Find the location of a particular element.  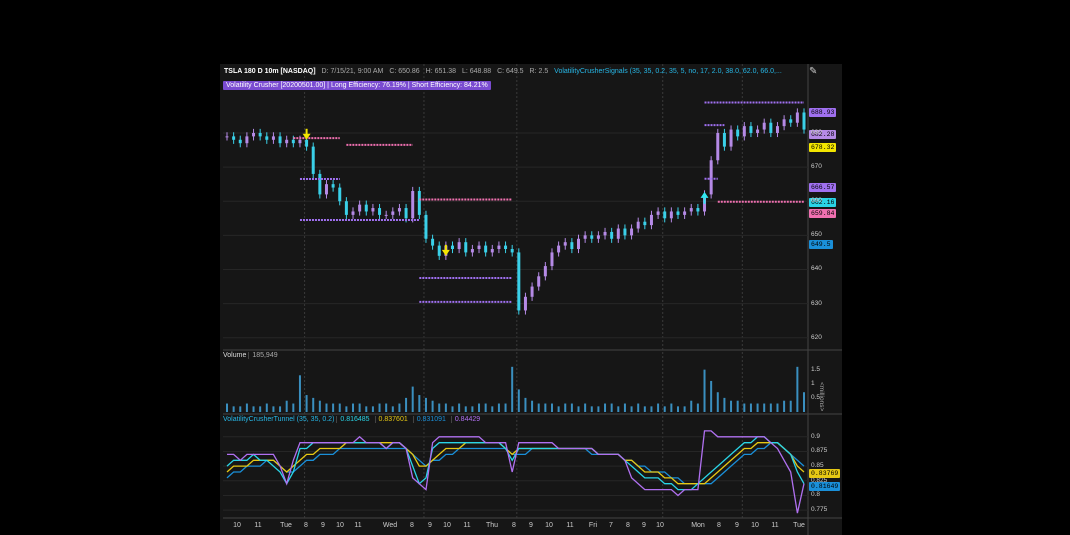

draw-tool-icon: ✎ is located at coordinates (813, 71).